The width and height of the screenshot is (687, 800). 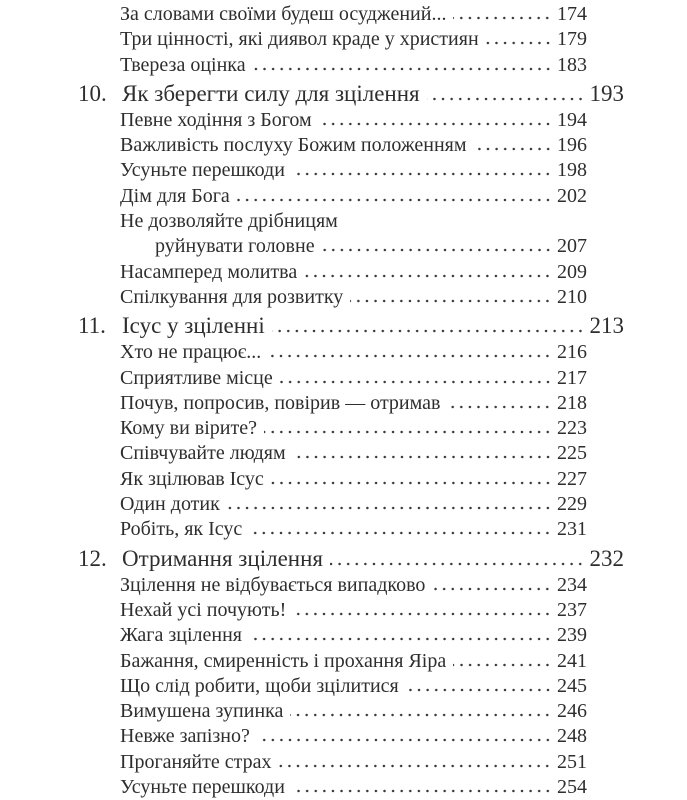 I want to click on entry-title: Зцілення не відбувається випадково, so click(x=273, y=584).